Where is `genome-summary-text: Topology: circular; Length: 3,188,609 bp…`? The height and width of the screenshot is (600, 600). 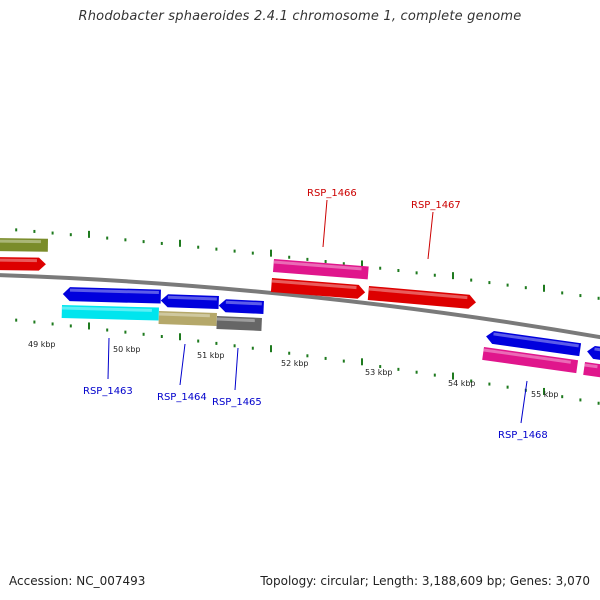
genome-summary-text: Topology: circular; Length: 3,188,609 bp… is located at coordinates (425, 581).